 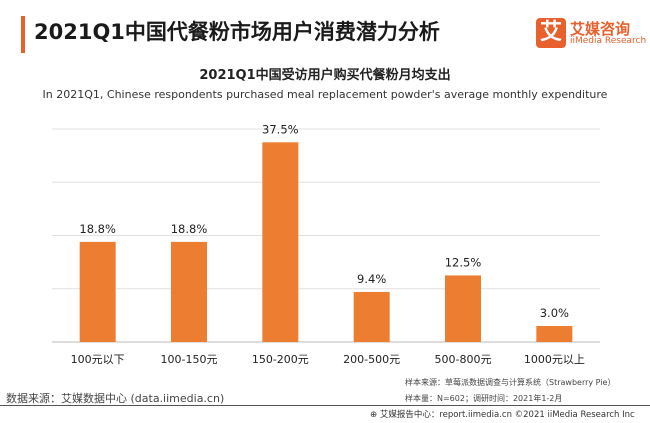 What do you see at coordinates (510, 382) in the screenshot?
I see `sample-source: 样本来源：草莓派数据调查与计算系统（Strawberry Pie）` at bounding box center [510, 382].